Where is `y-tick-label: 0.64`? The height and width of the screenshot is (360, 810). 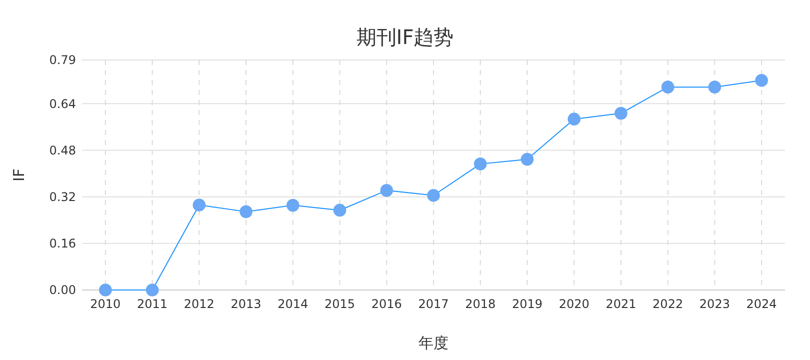 y-tick-label: 0.64 is located at coordinates (62, 103).